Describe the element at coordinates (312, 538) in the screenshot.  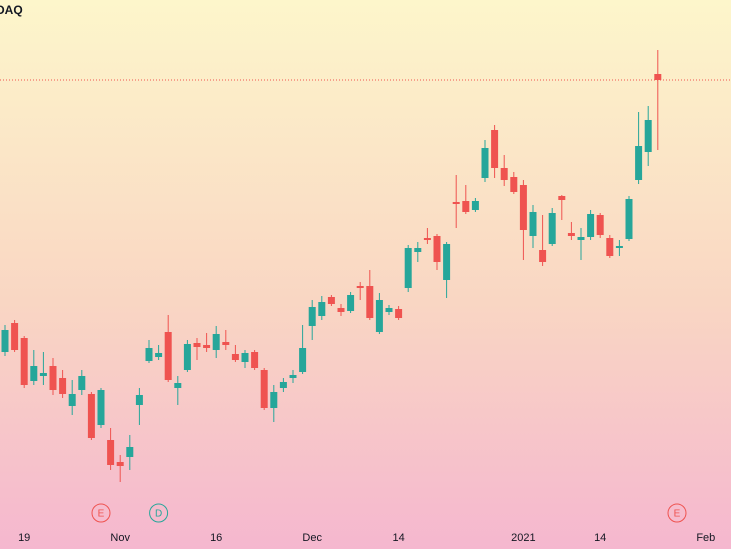
I see `x-tick-label: Dec` at that location.